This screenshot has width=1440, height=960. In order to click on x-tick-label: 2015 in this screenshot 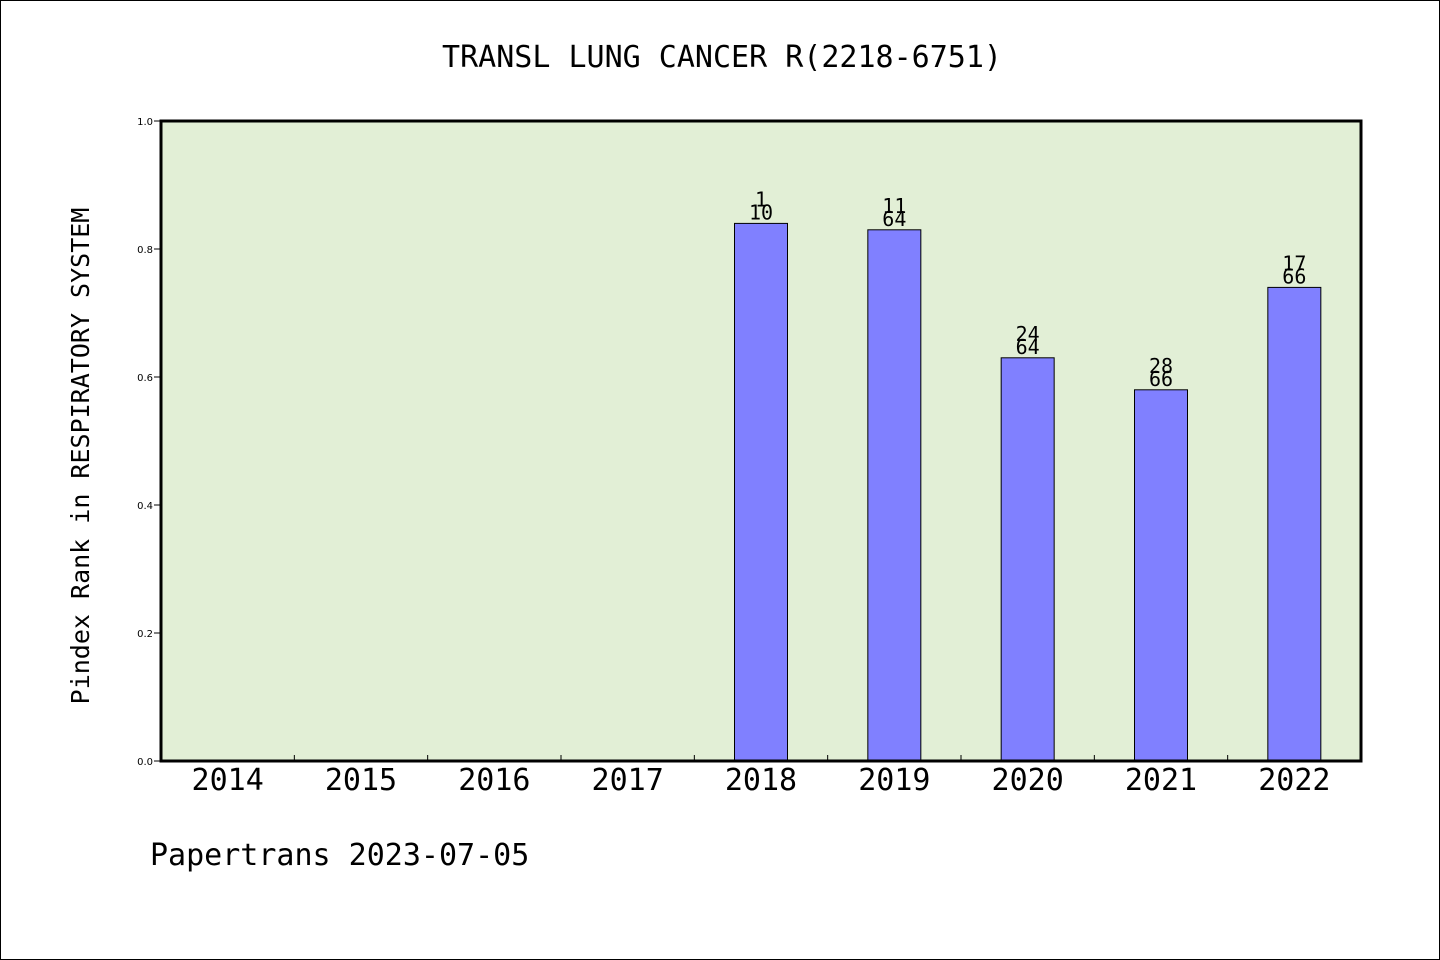, I will do `click(361, 780)`.